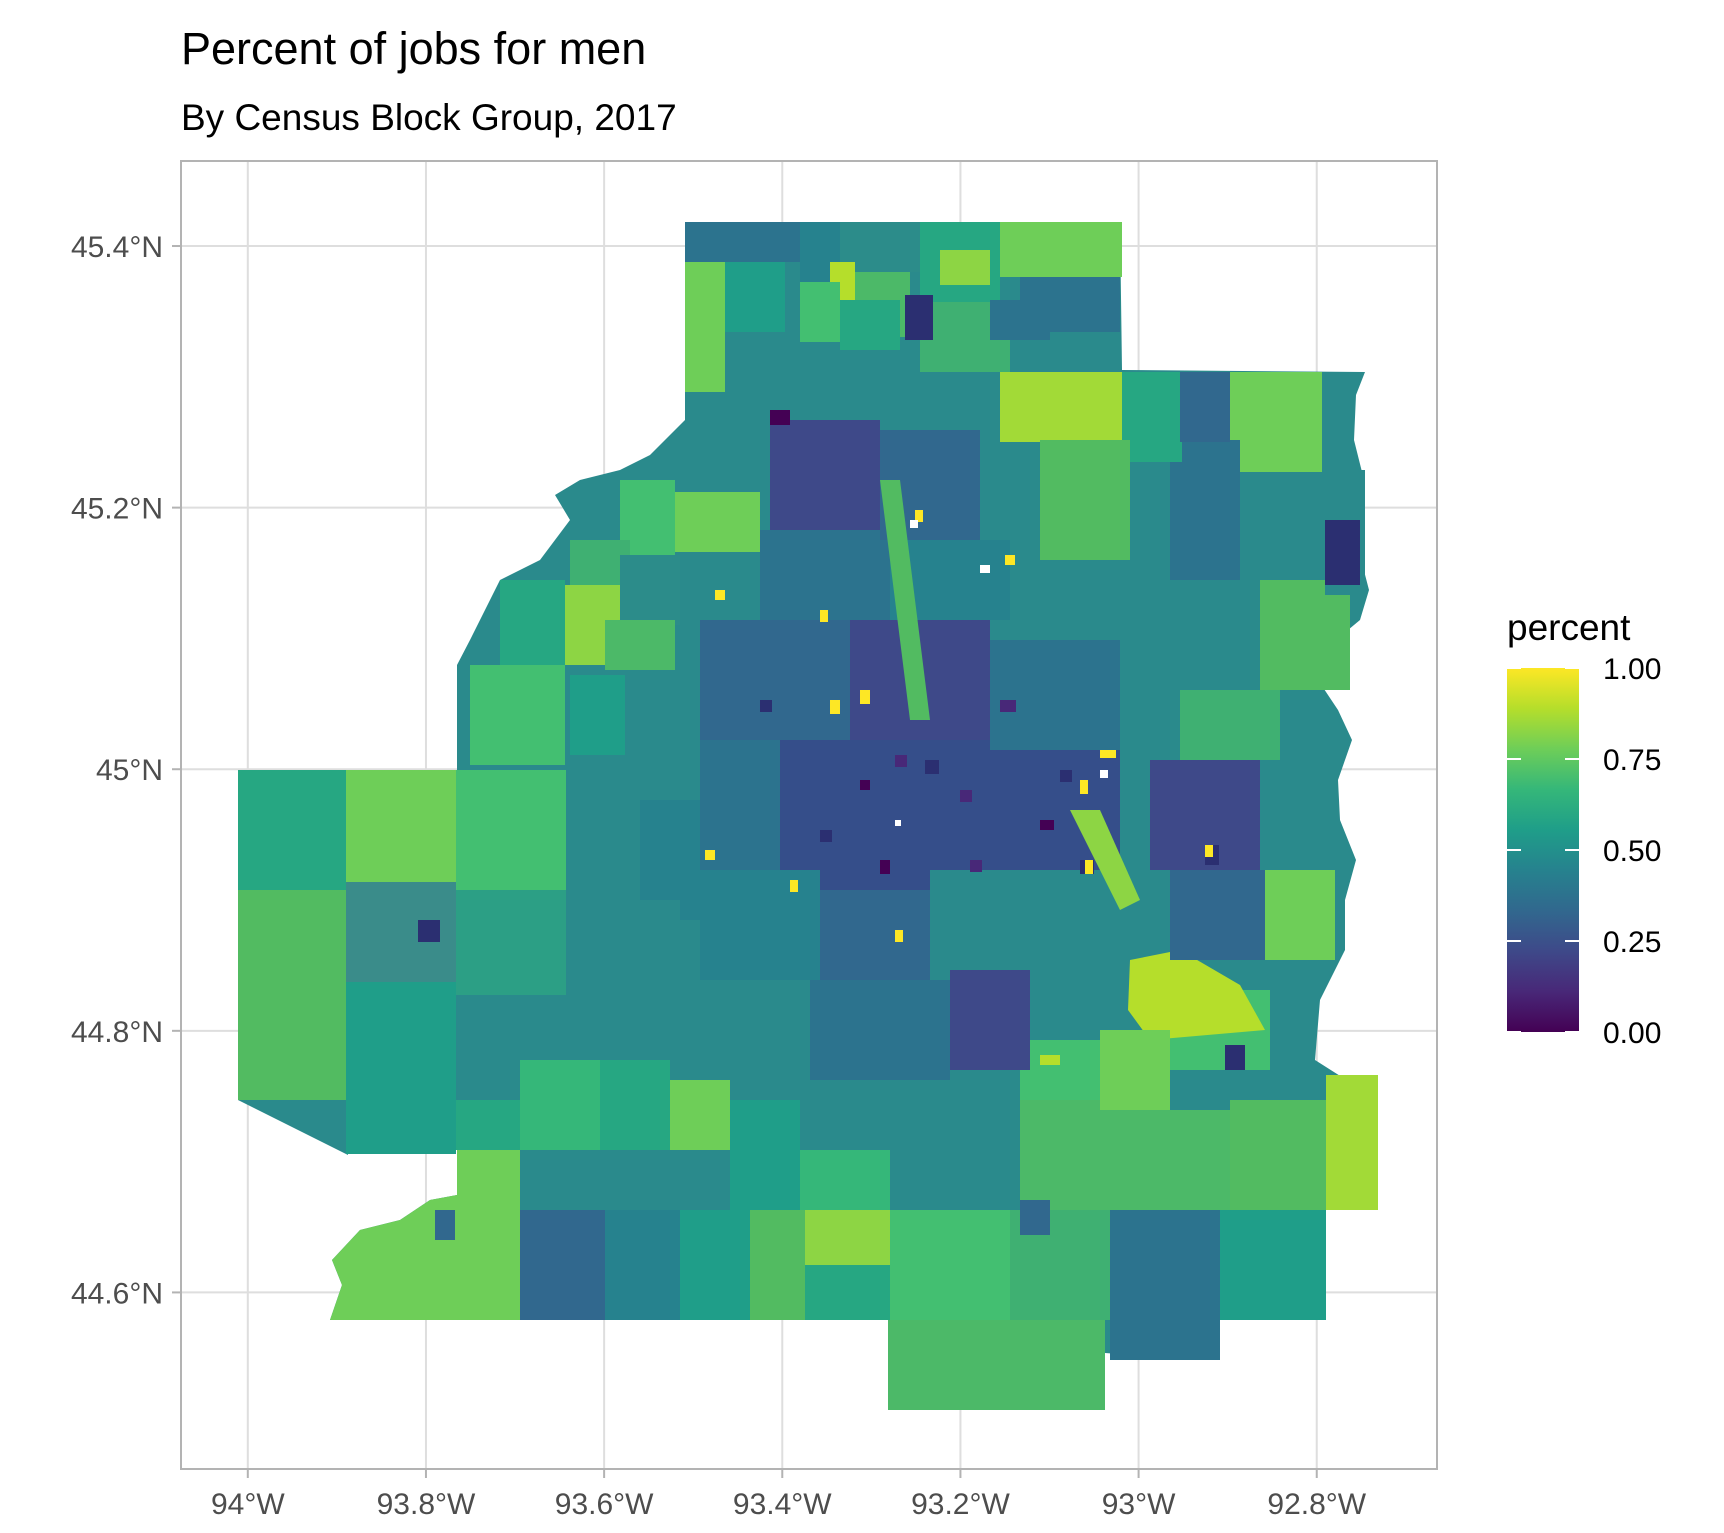 The image size is (1724, 1533). I want to click on x-tick-label: 93.2°W, so click(960, 1504).